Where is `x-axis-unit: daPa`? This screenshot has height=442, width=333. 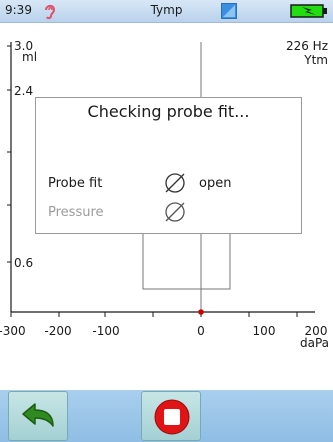
x-axis-unit: daPa is located at coordinates (314, 343).